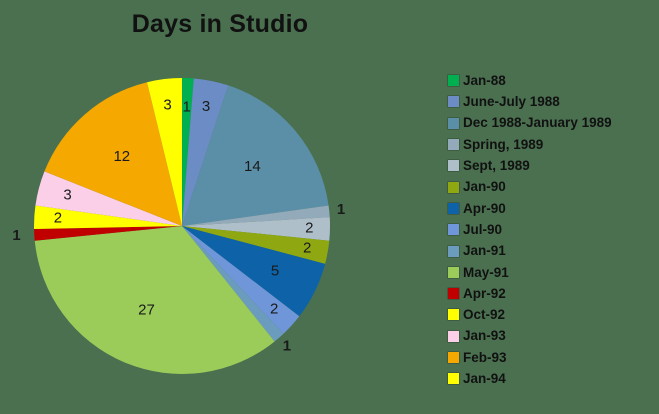 The height and width of the screenshot is (414, 659). What do you see at coordinates (484, 315) in the screenshot?
I see `legend-item-label: Oct-92` at bounding box center [484, 315].